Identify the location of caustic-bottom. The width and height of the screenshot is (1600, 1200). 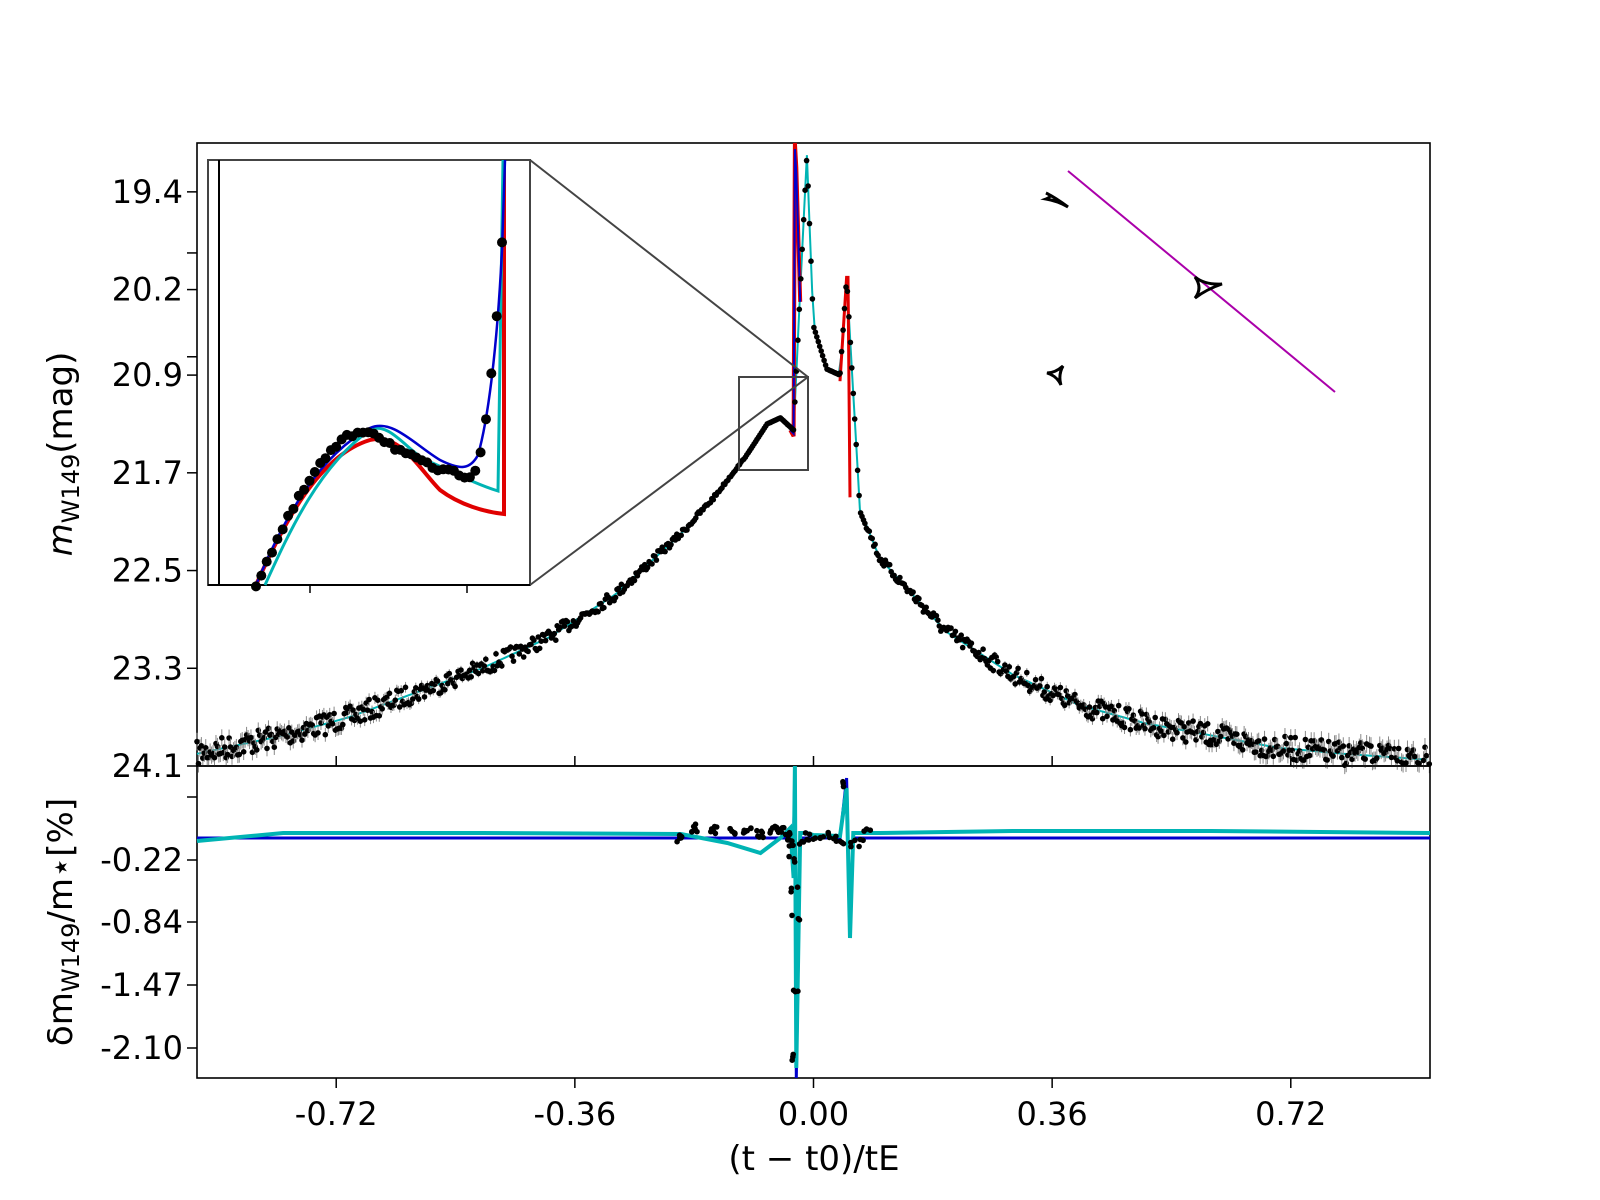
(1055, 375).